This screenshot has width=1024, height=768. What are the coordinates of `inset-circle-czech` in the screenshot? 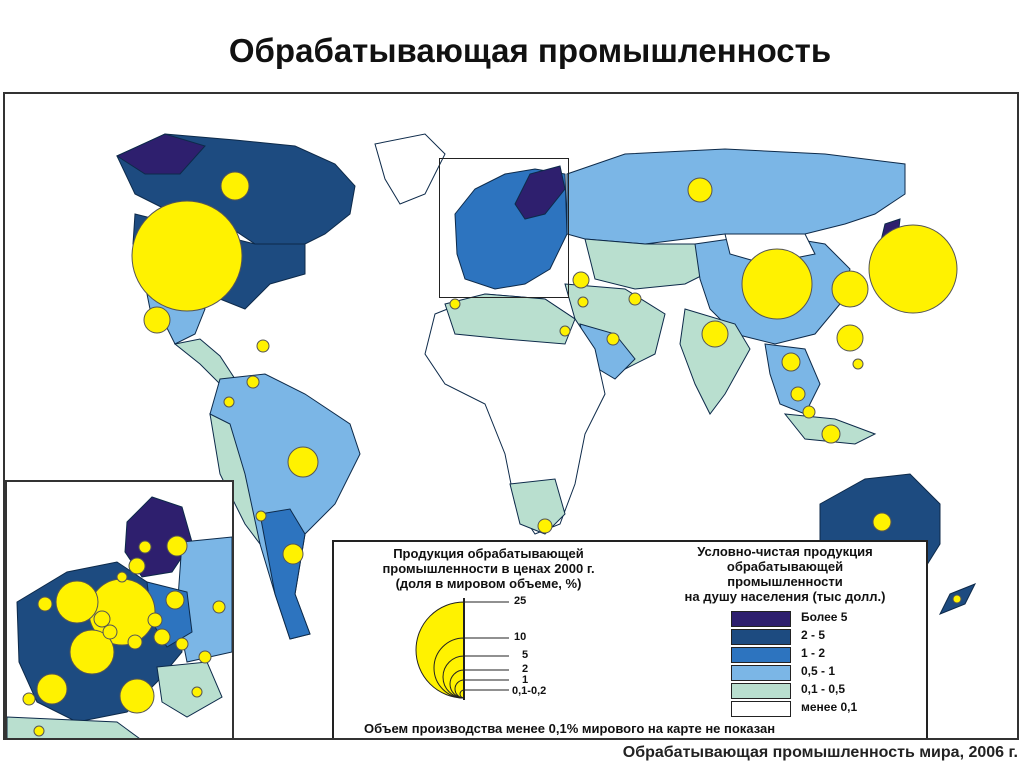 It's located at (155, 620).